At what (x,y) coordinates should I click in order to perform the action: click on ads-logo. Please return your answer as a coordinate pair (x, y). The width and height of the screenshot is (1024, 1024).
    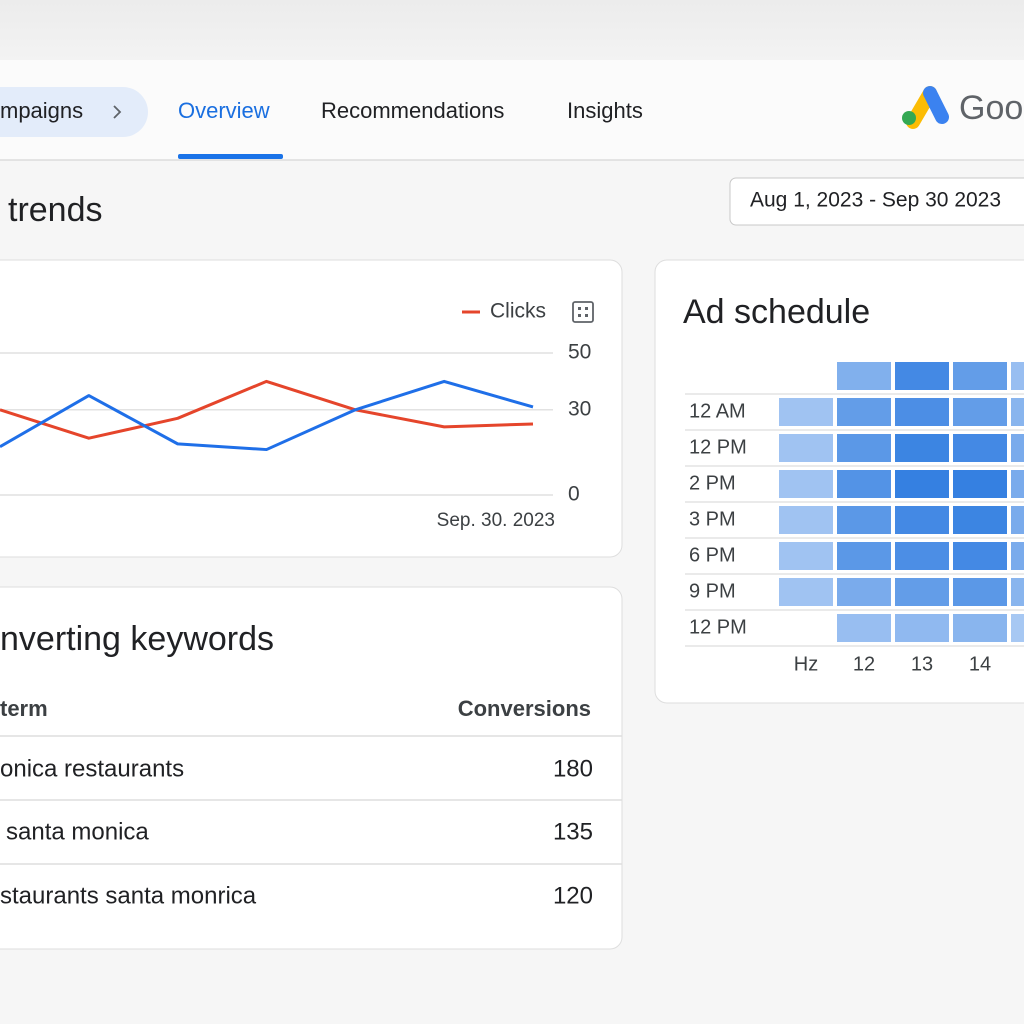
    Looking at the image, I should click on (925, 107).